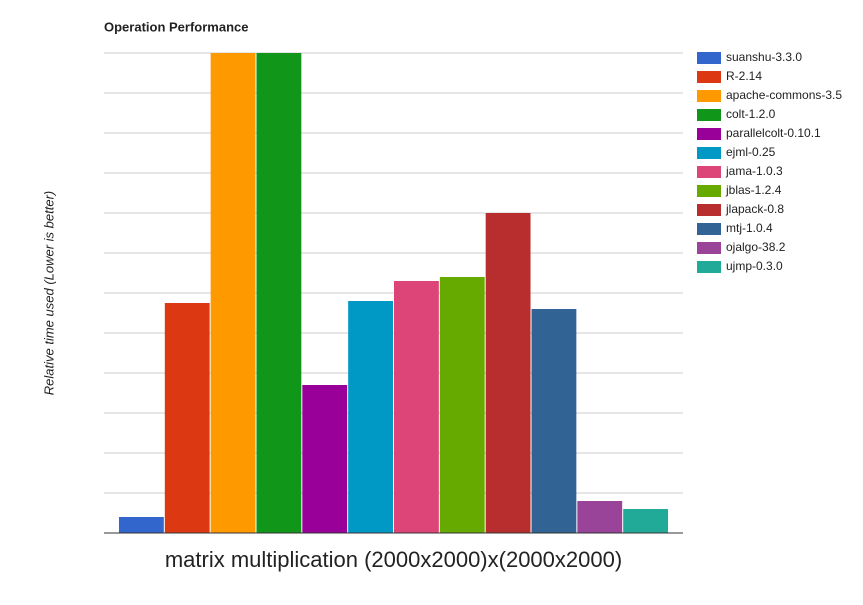 The height and width of the screenshot is (605, 863). Describe the element at coordinates (754, 266) in the screenshot. I see `legend-label: ujmp-0.3.0` at that location.